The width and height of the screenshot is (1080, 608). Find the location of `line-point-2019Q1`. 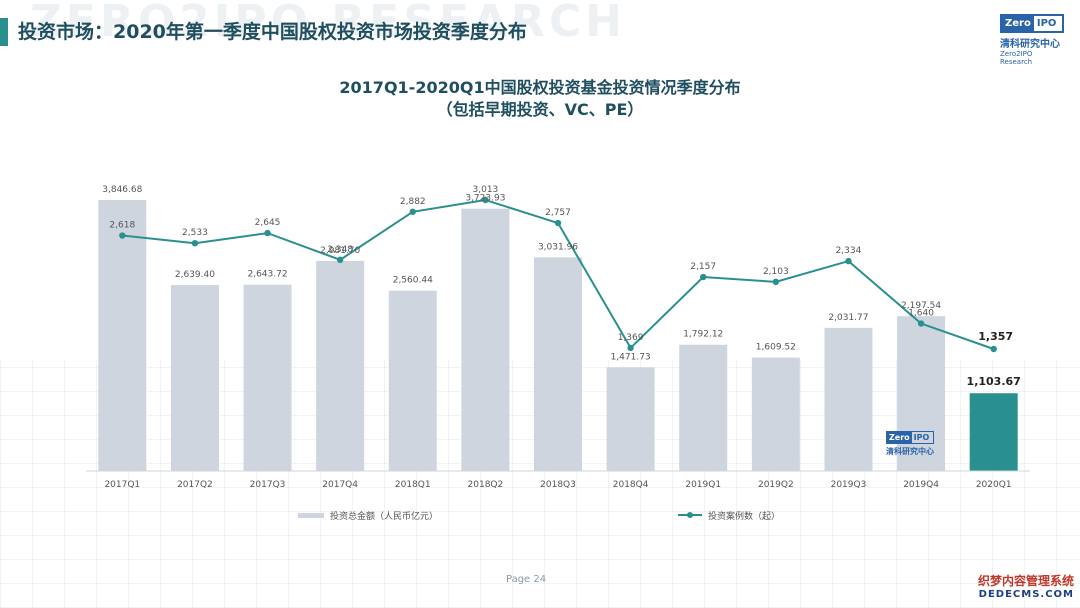

line-point-2019Q1 is located at coordinates (703, 277).